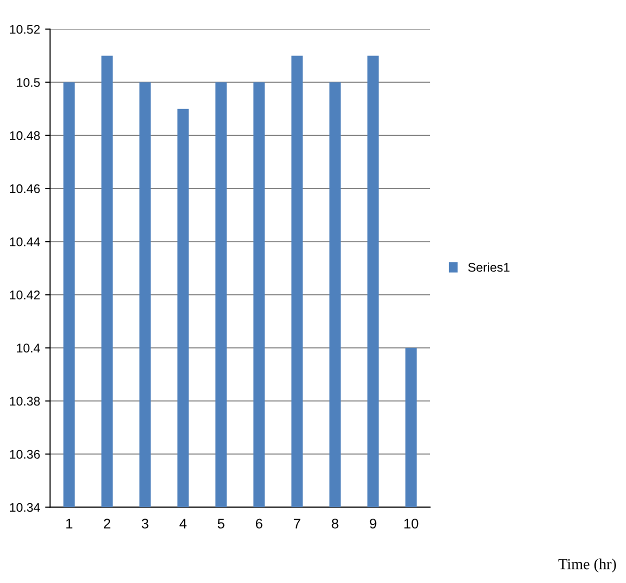 The height and width of the screenshot is (583, 626). What do you see at coordinates (25, 401) in the screenshot?
I see `y-tick-label: 10.38` at bounding box center [25, 401].